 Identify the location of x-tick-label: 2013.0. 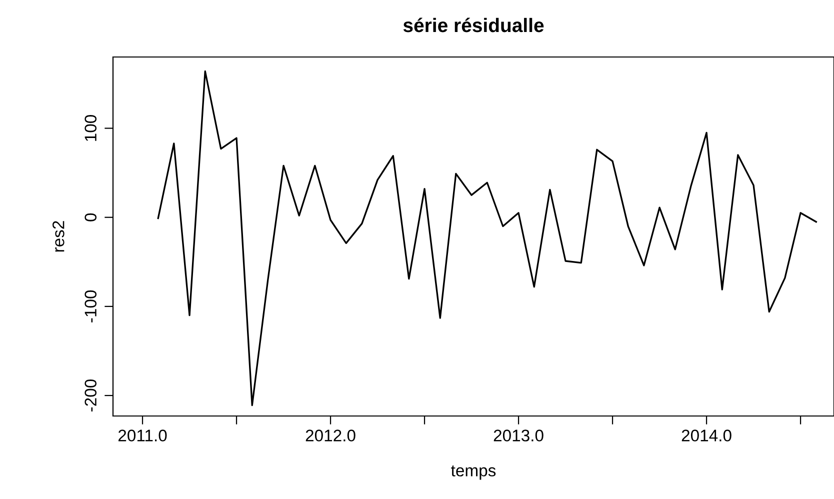
(519, 436).